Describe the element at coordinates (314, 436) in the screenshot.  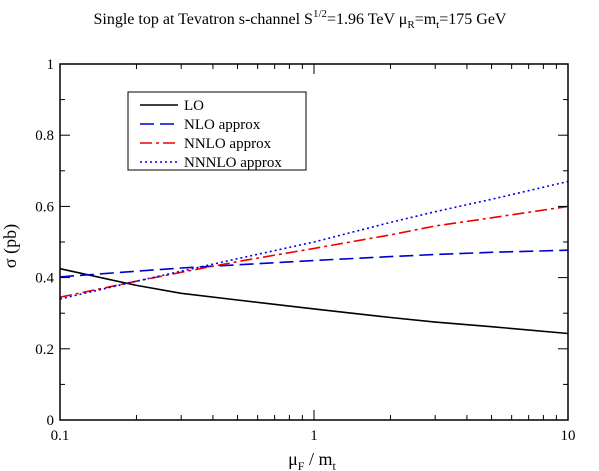
I see `x-tick-label: 1` at that location.